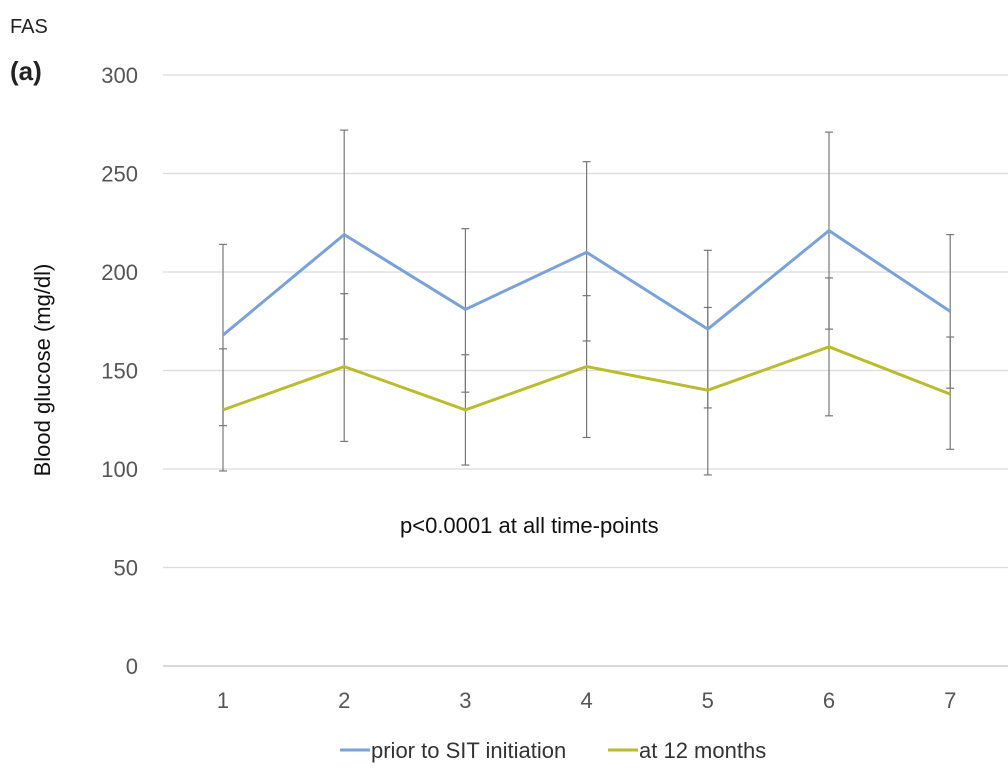 The image size is (1008, 769). Describe the element at coordinates (29, 27) in the screenshot. I see `figure-label: FAS` at that location.